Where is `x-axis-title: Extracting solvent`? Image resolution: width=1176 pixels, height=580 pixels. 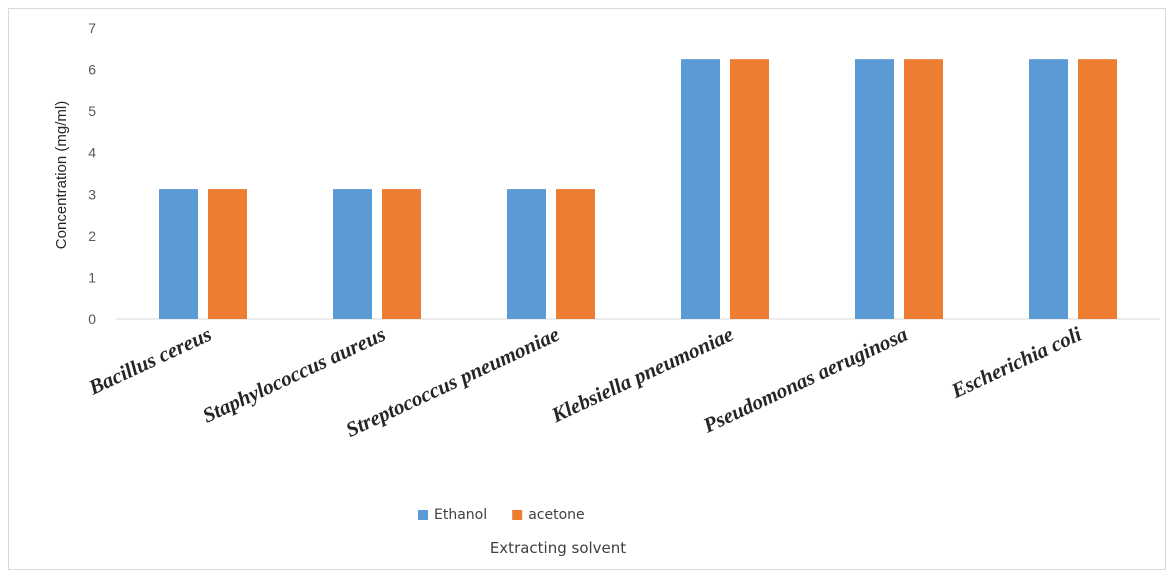 x-axis-title: Extracting solvent is located at coordinates (558, 548).